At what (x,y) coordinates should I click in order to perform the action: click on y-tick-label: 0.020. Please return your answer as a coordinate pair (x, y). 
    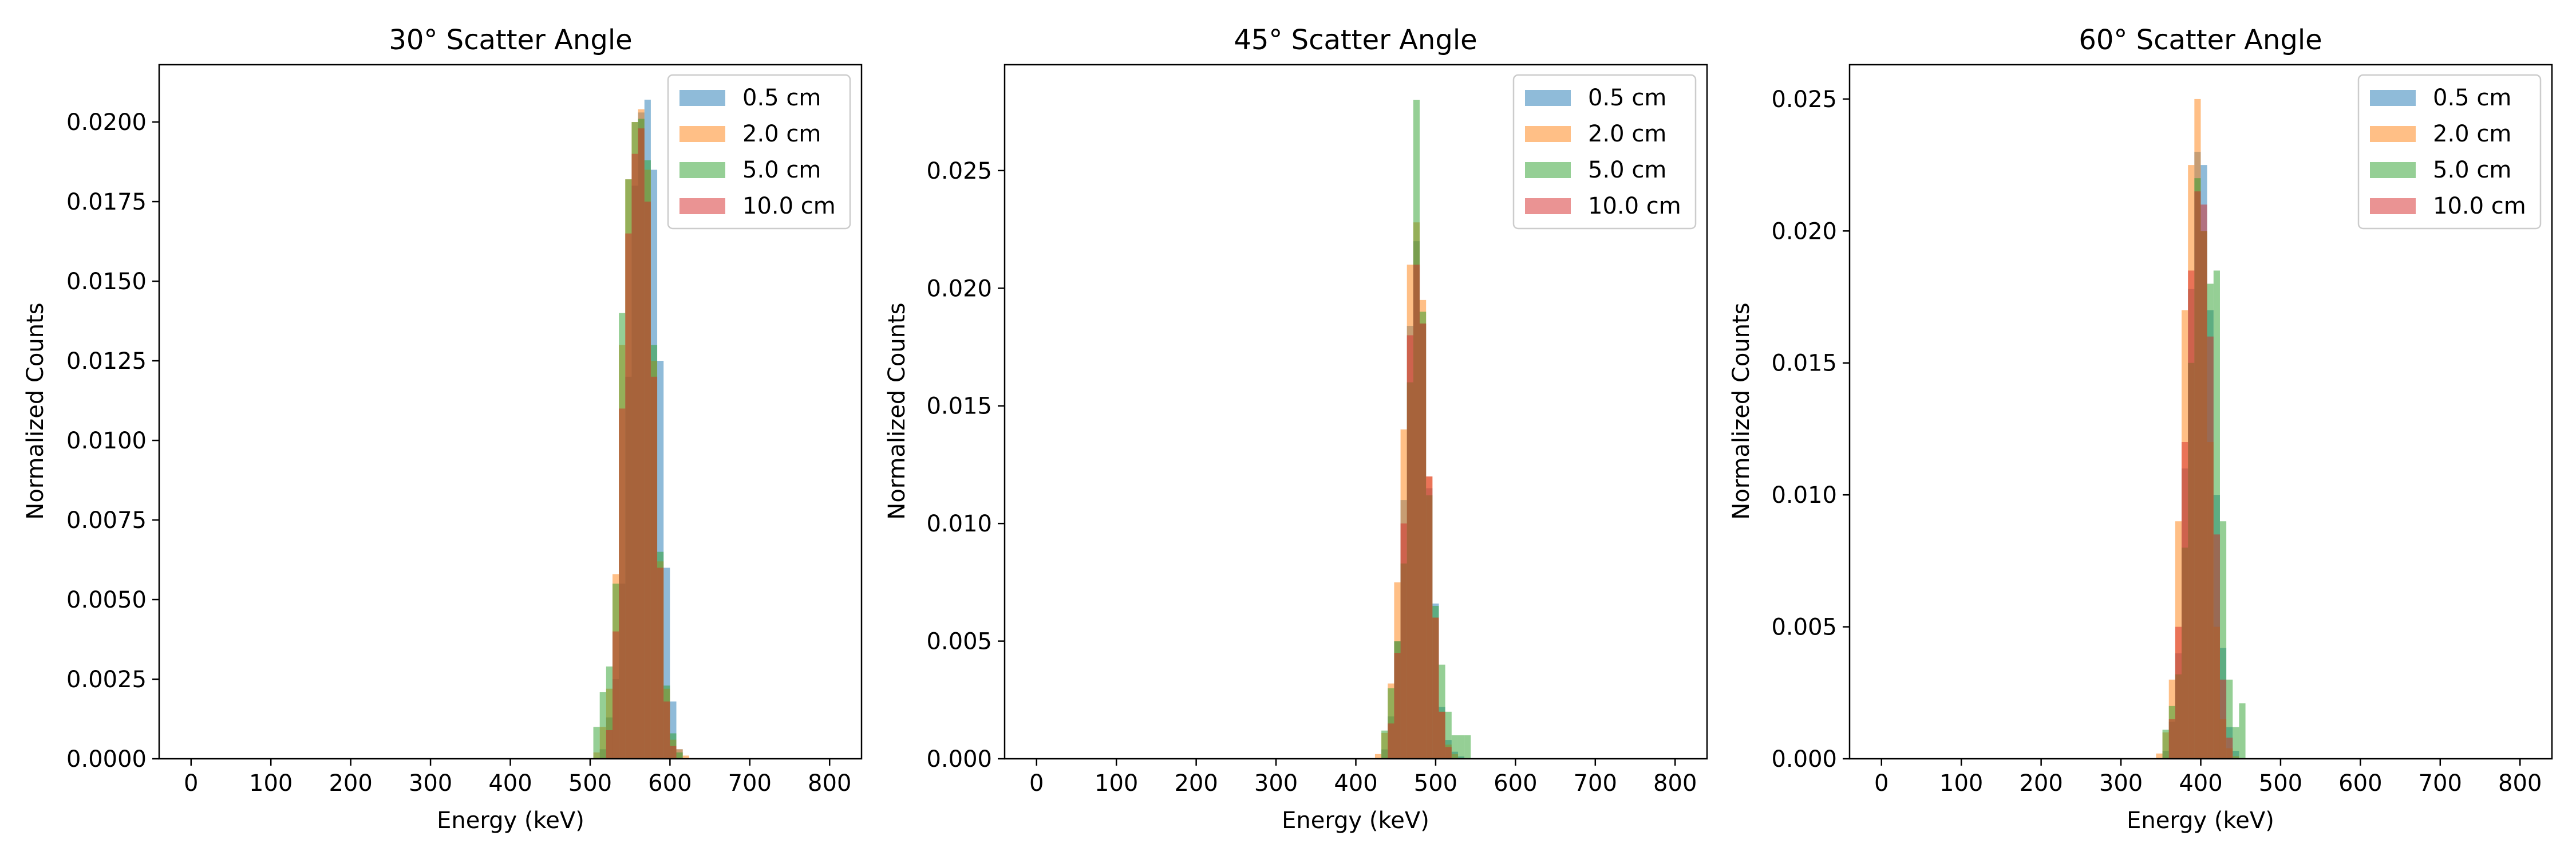
    Looking at the image, I should click on (1804, 231).